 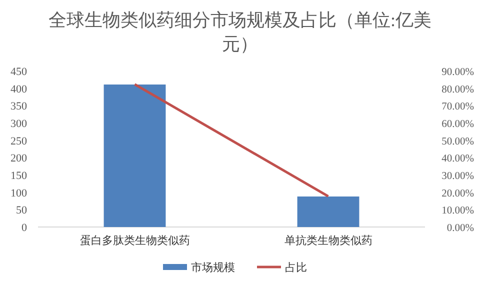 What do you see at coordinates (458, 72) in the screenshot?
I see `y2-tick-label: 90.00%` at bounding box center [458, 72].